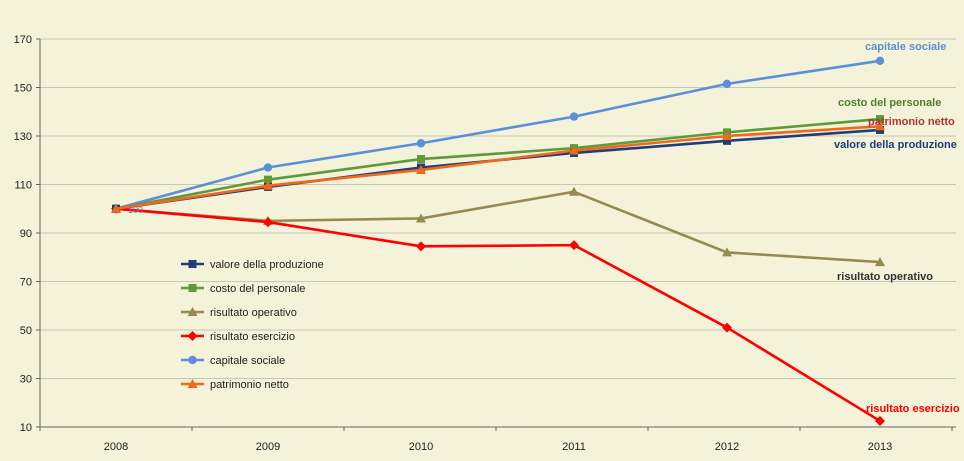 The image size is (964, 461). I want to click on x-tick-label: 2010, so click(421, 447).